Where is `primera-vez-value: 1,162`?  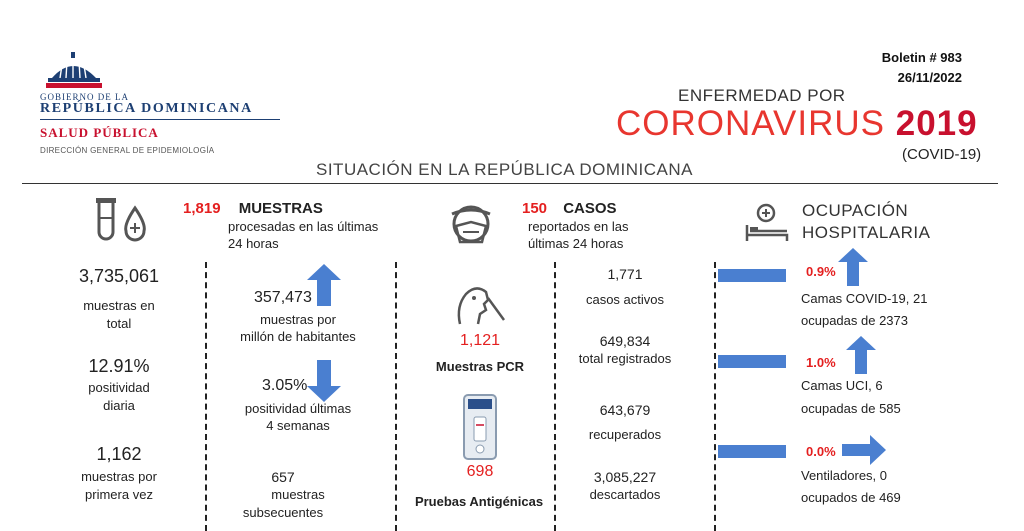 primera-vez-value: 1,162 is located at coordinates (119, 454).